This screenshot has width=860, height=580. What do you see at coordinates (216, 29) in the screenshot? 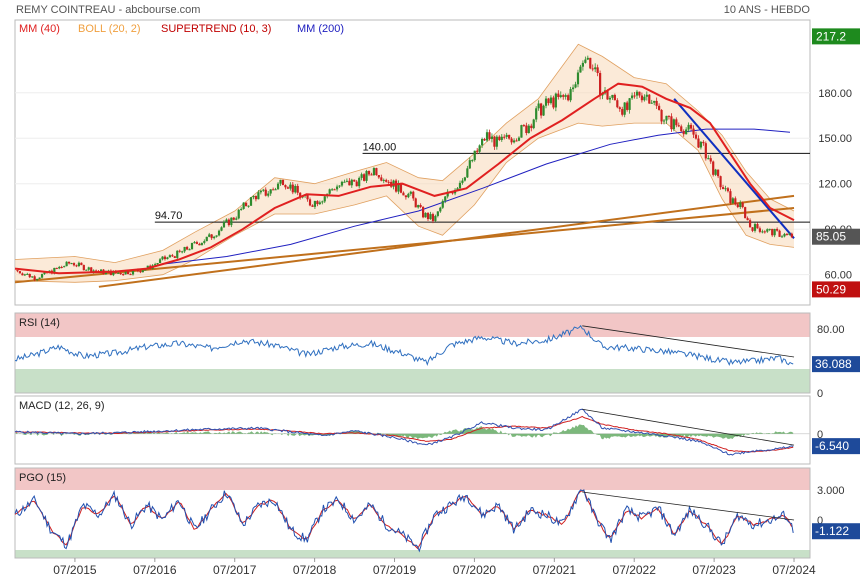
I see `legend-supertrend: SUPERTREND (10, 3)` at bounding box center [216, 29].